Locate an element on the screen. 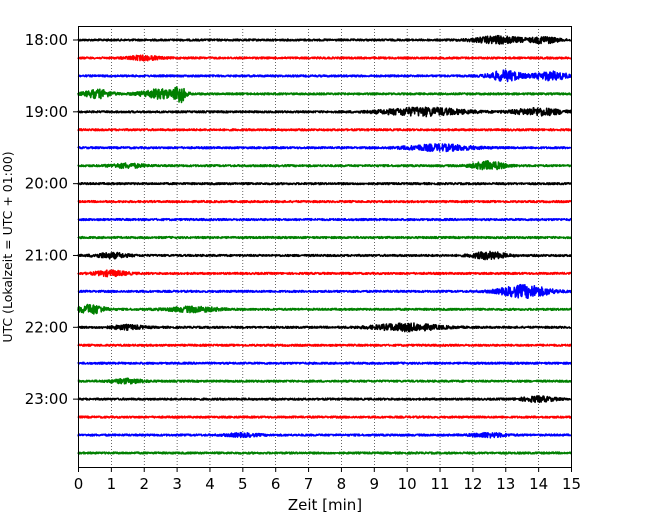 The height and width of the screenshot is (520, 650). x-tick-label: 6 is located at coordinates (276, 484).